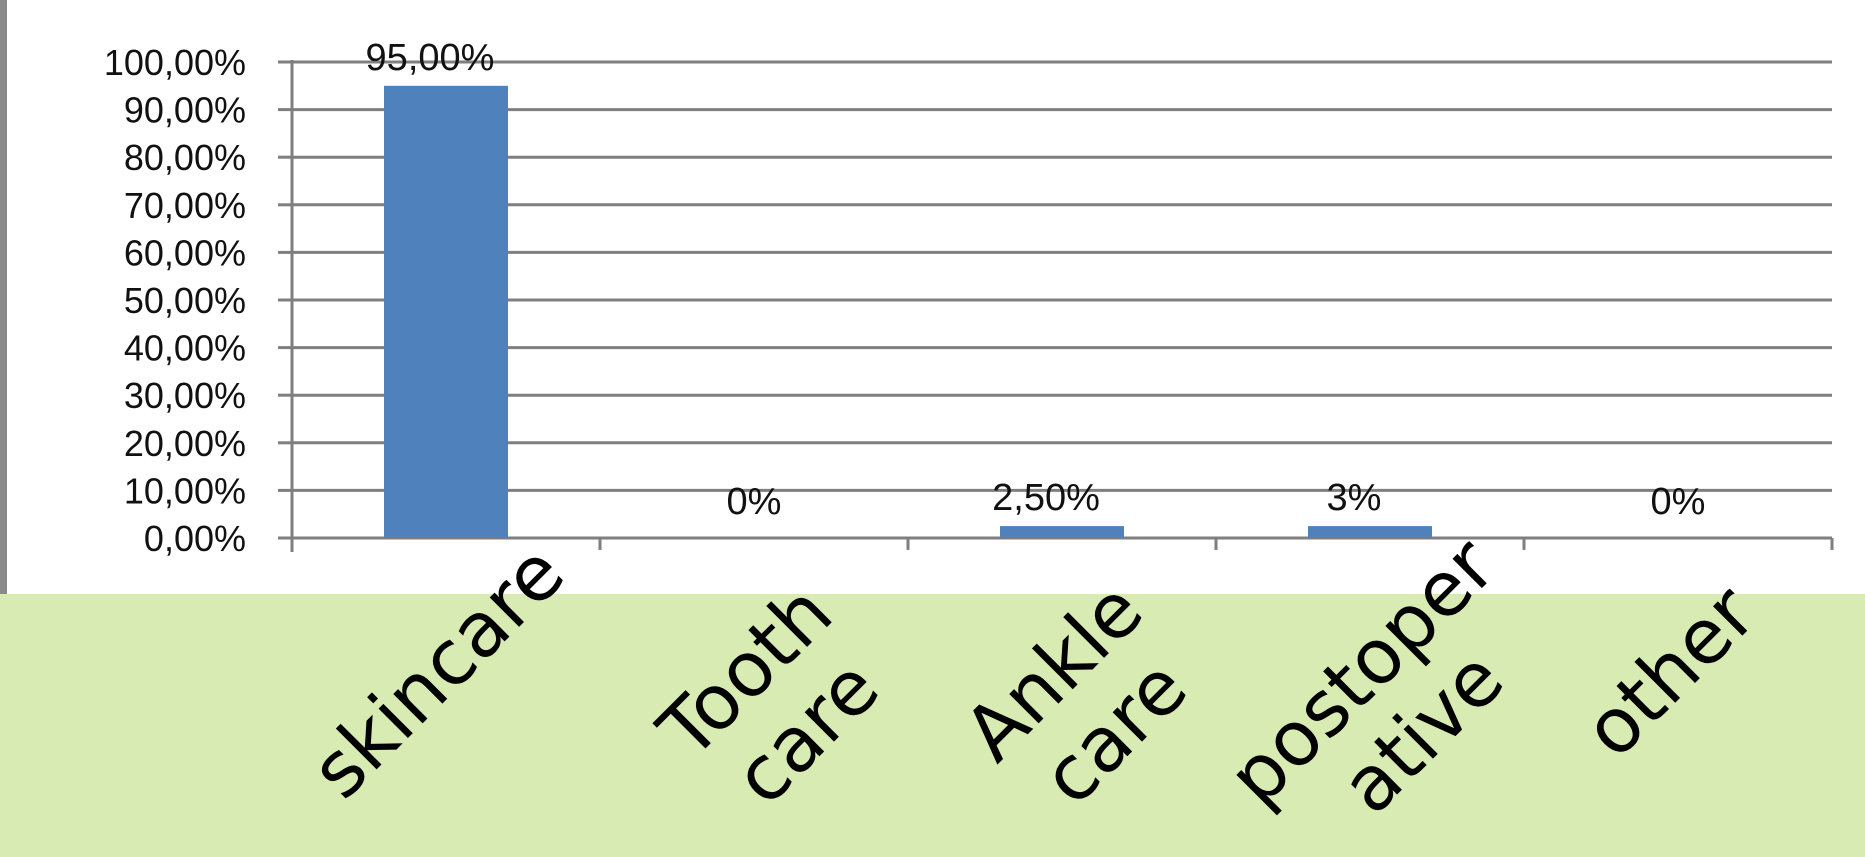 The width and height of the screenshot is (1865, 857). What do you see at coordinates (195, 538) in the screenshot?
I see `y-tick-label: 0,00%` at bounding box center [195, 538].